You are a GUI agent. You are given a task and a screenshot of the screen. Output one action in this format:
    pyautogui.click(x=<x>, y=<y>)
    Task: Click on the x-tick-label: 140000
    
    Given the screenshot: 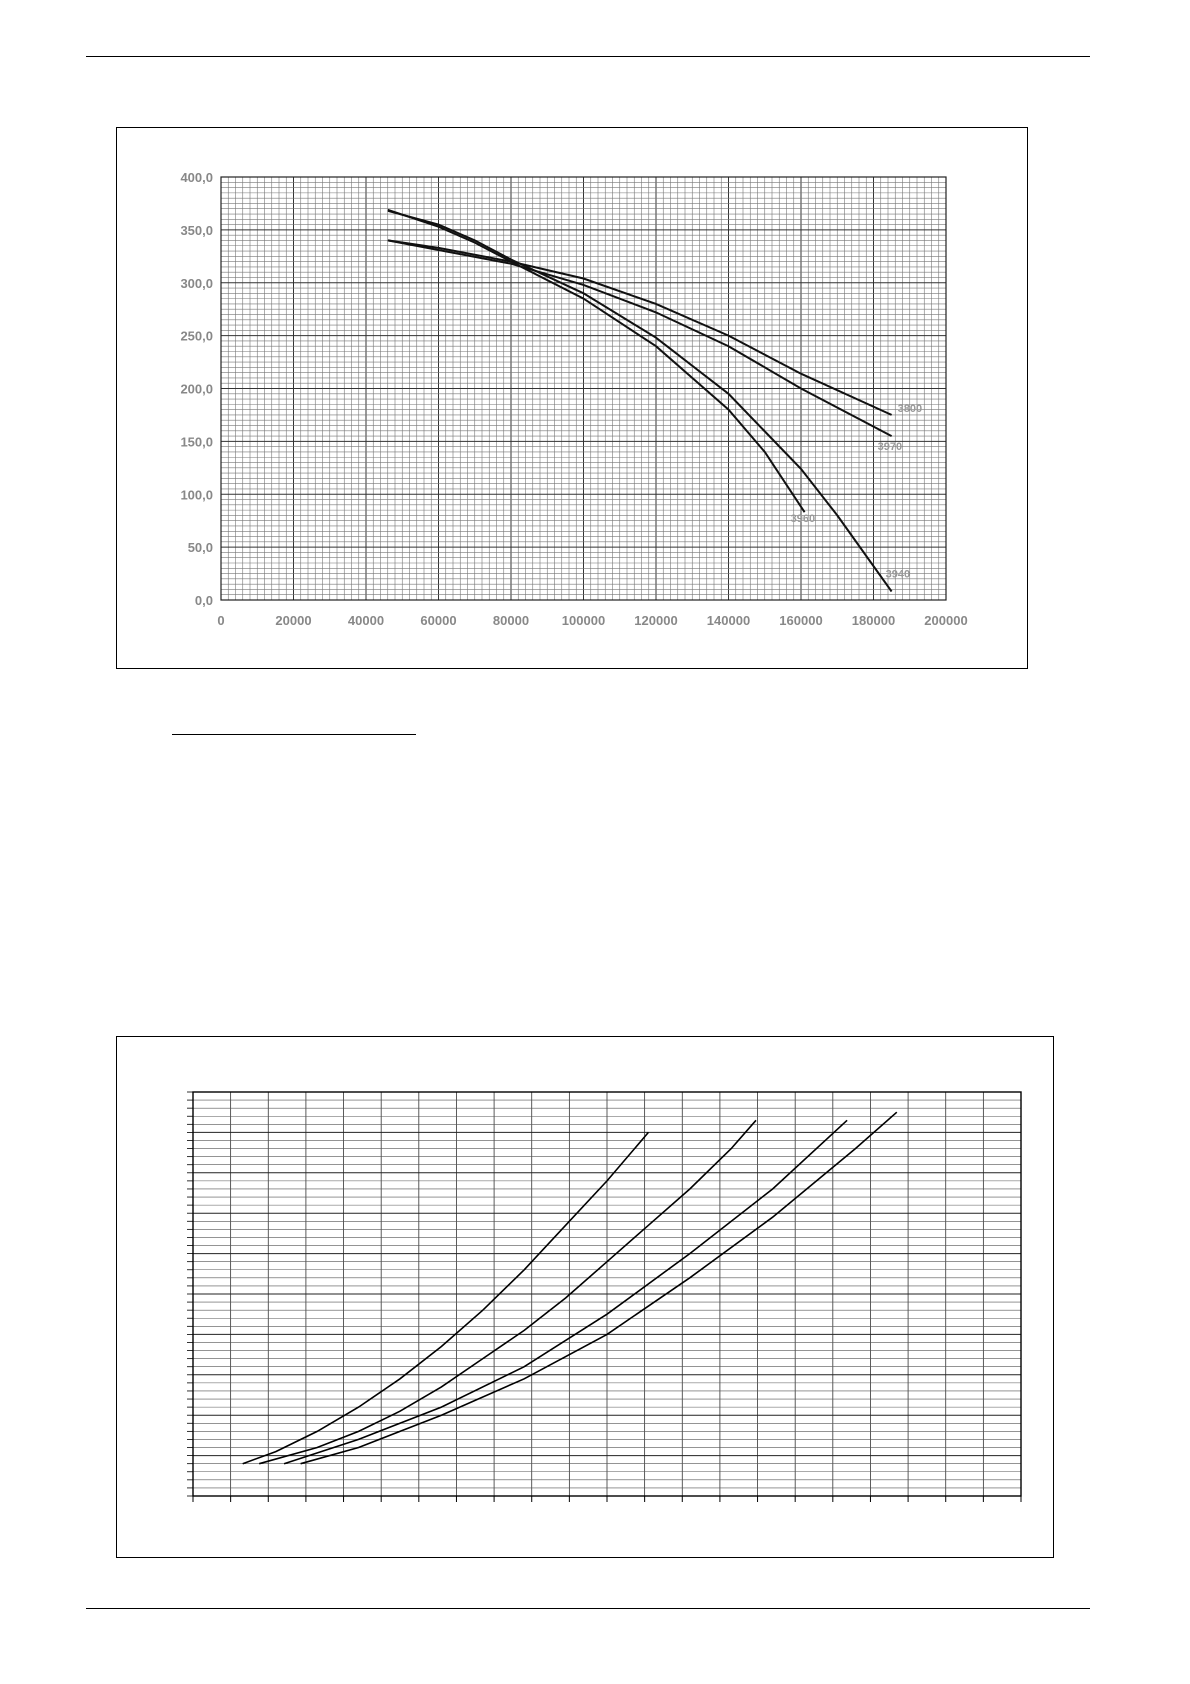 What is the action you would take?
    pyautogui.click(x=728, y=620)
    